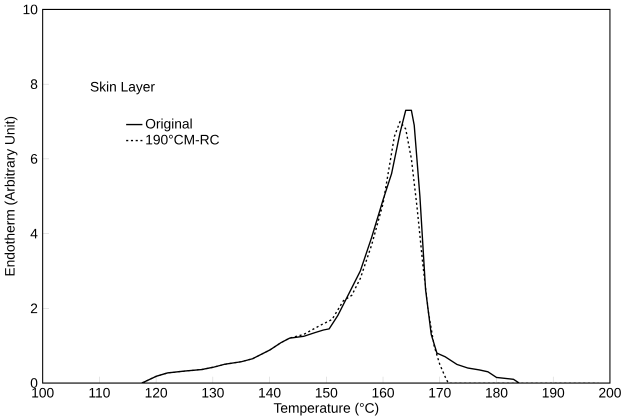  What do you see at coordinates (553, 393) in the screenshot?
I see `x-tick-label: 190` at bounding box center [553, 393].